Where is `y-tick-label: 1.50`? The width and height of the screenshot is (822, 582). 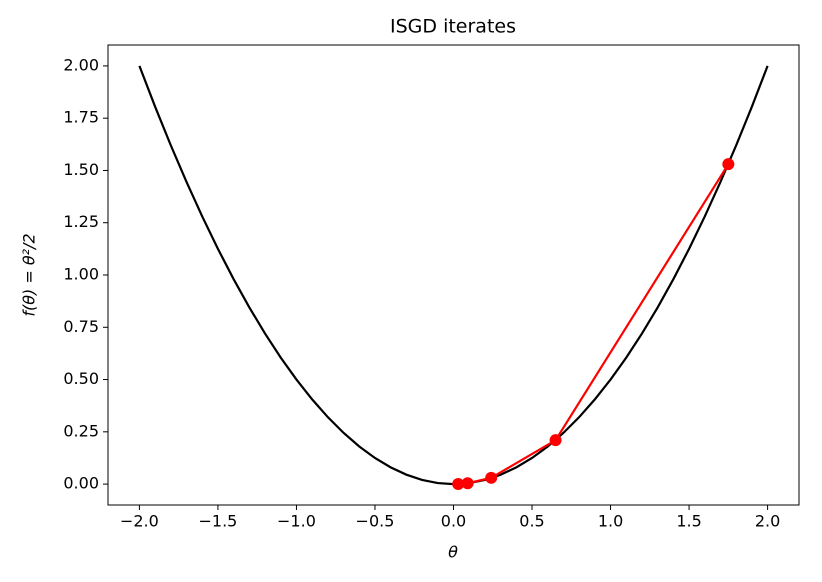
y-tick-label: 1.50 is located at coordinates (81, 169).